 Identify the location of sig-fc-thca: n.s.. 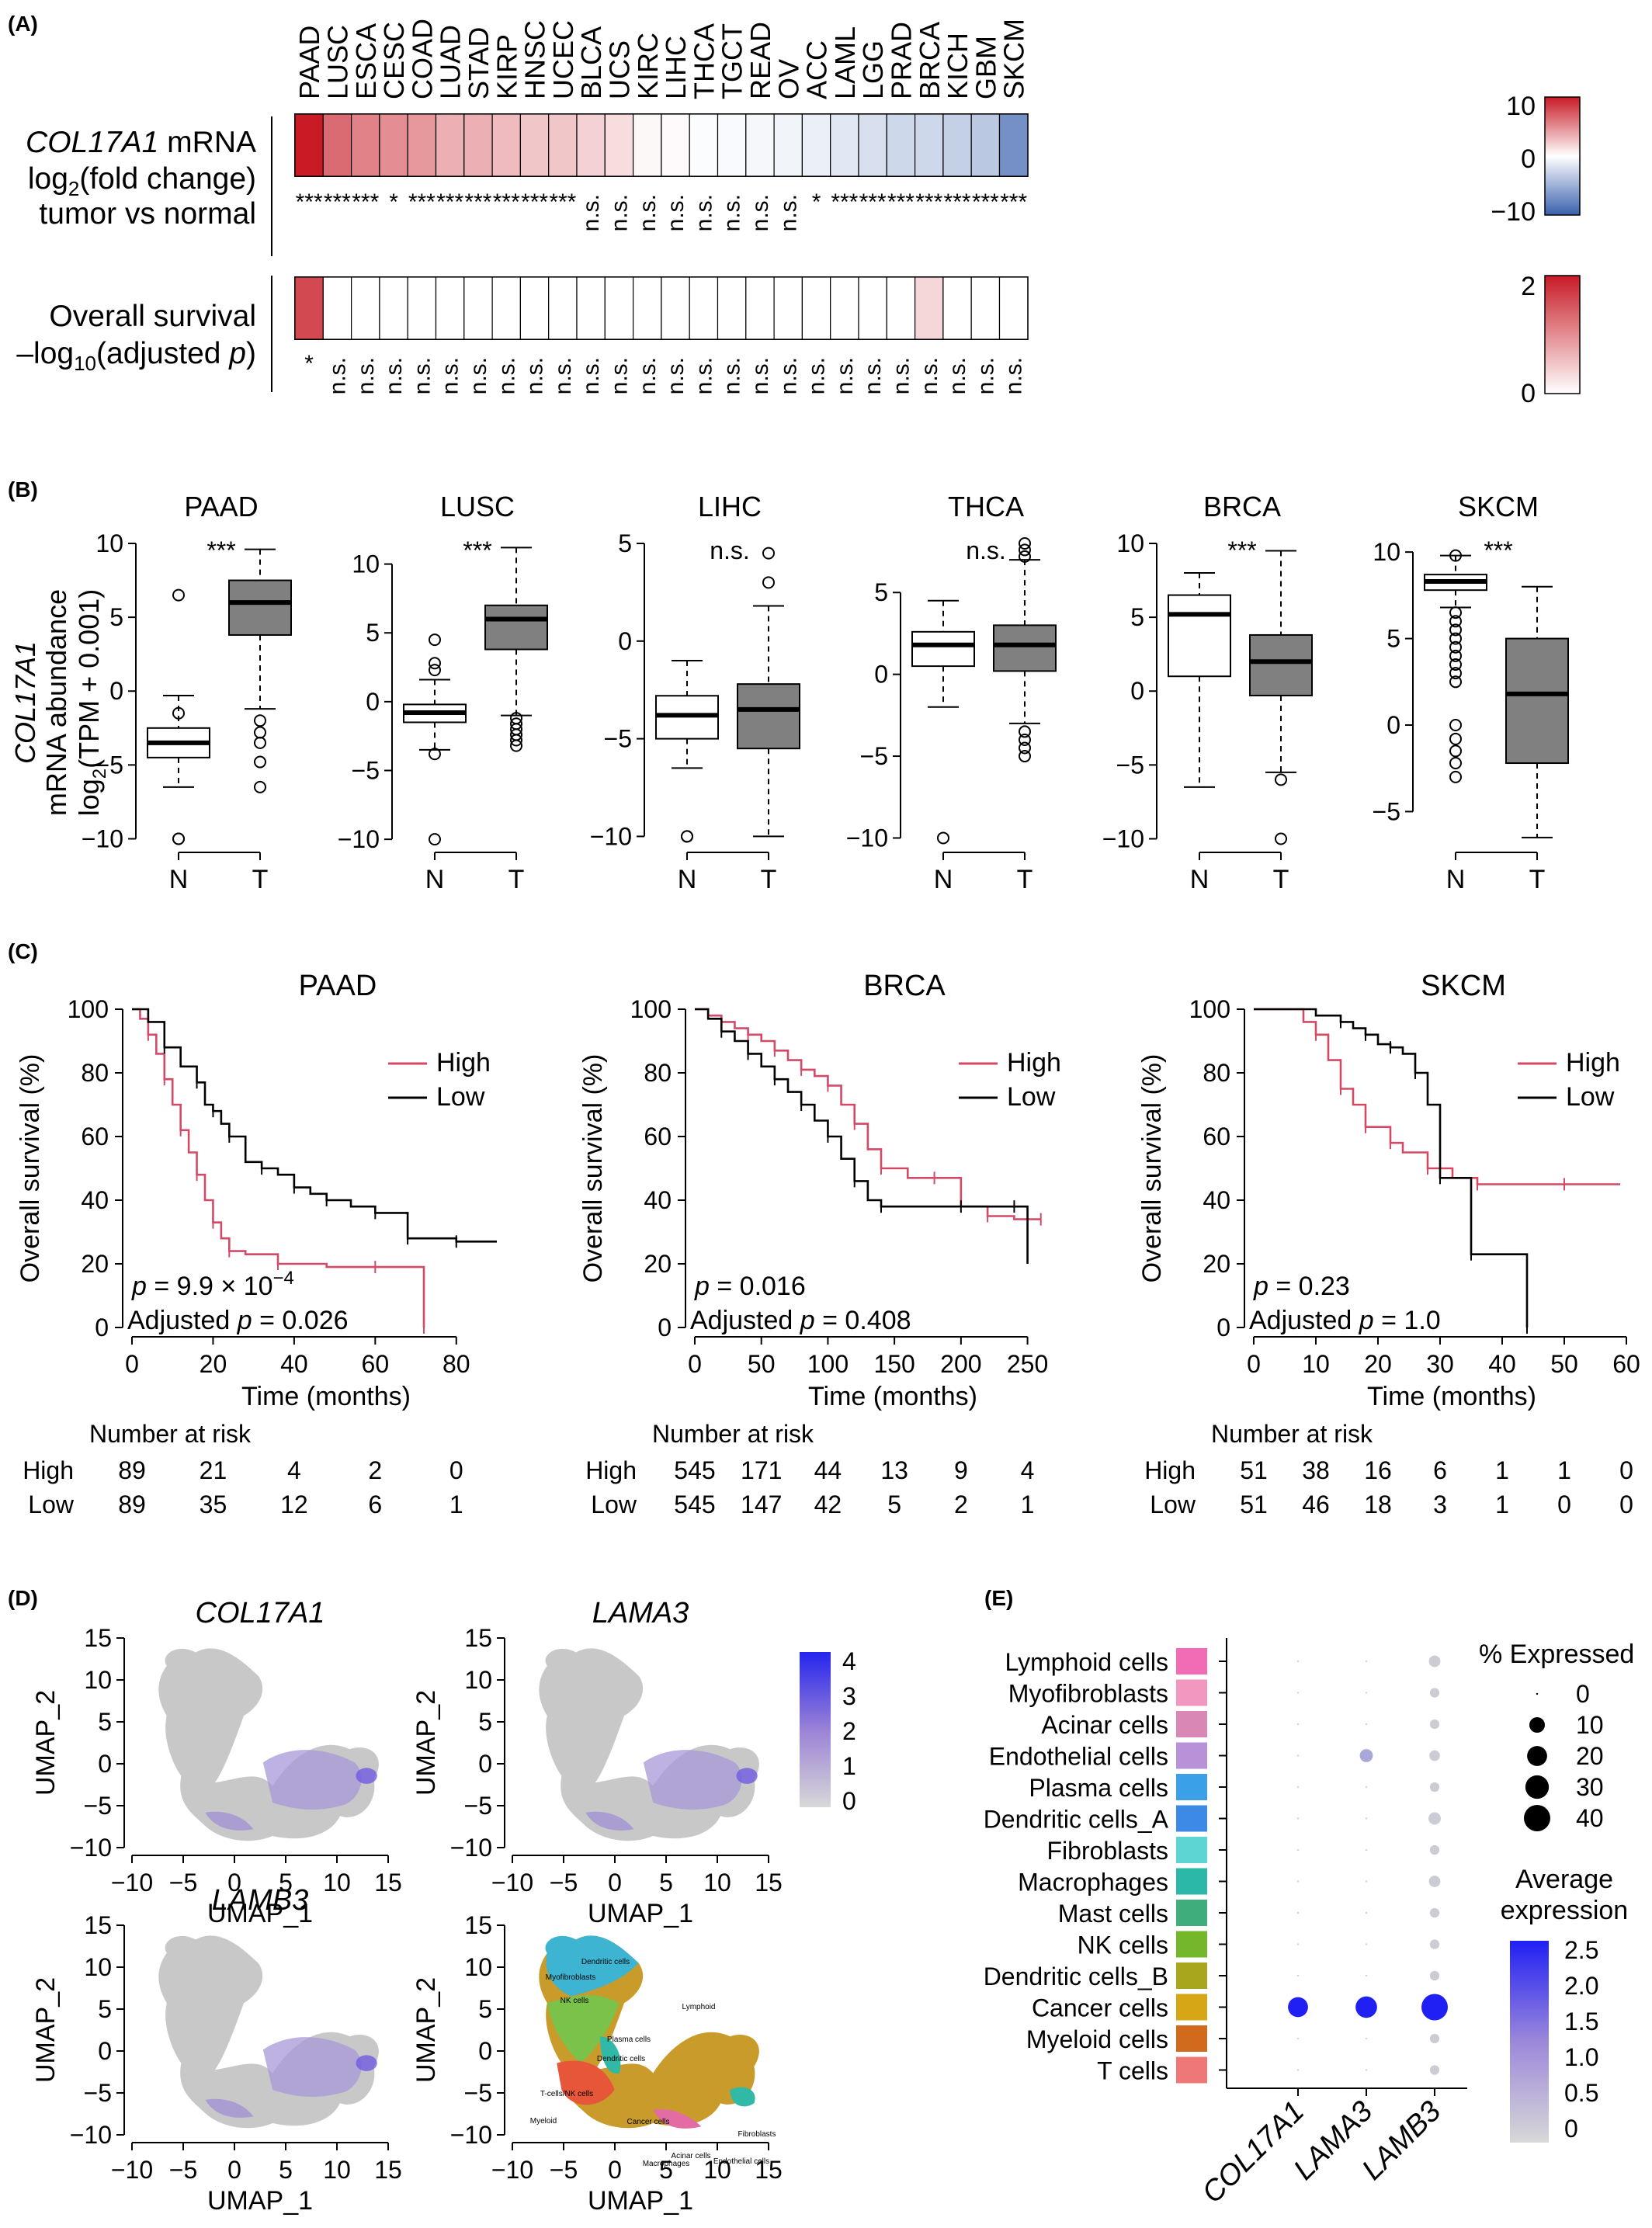
(704, 213).